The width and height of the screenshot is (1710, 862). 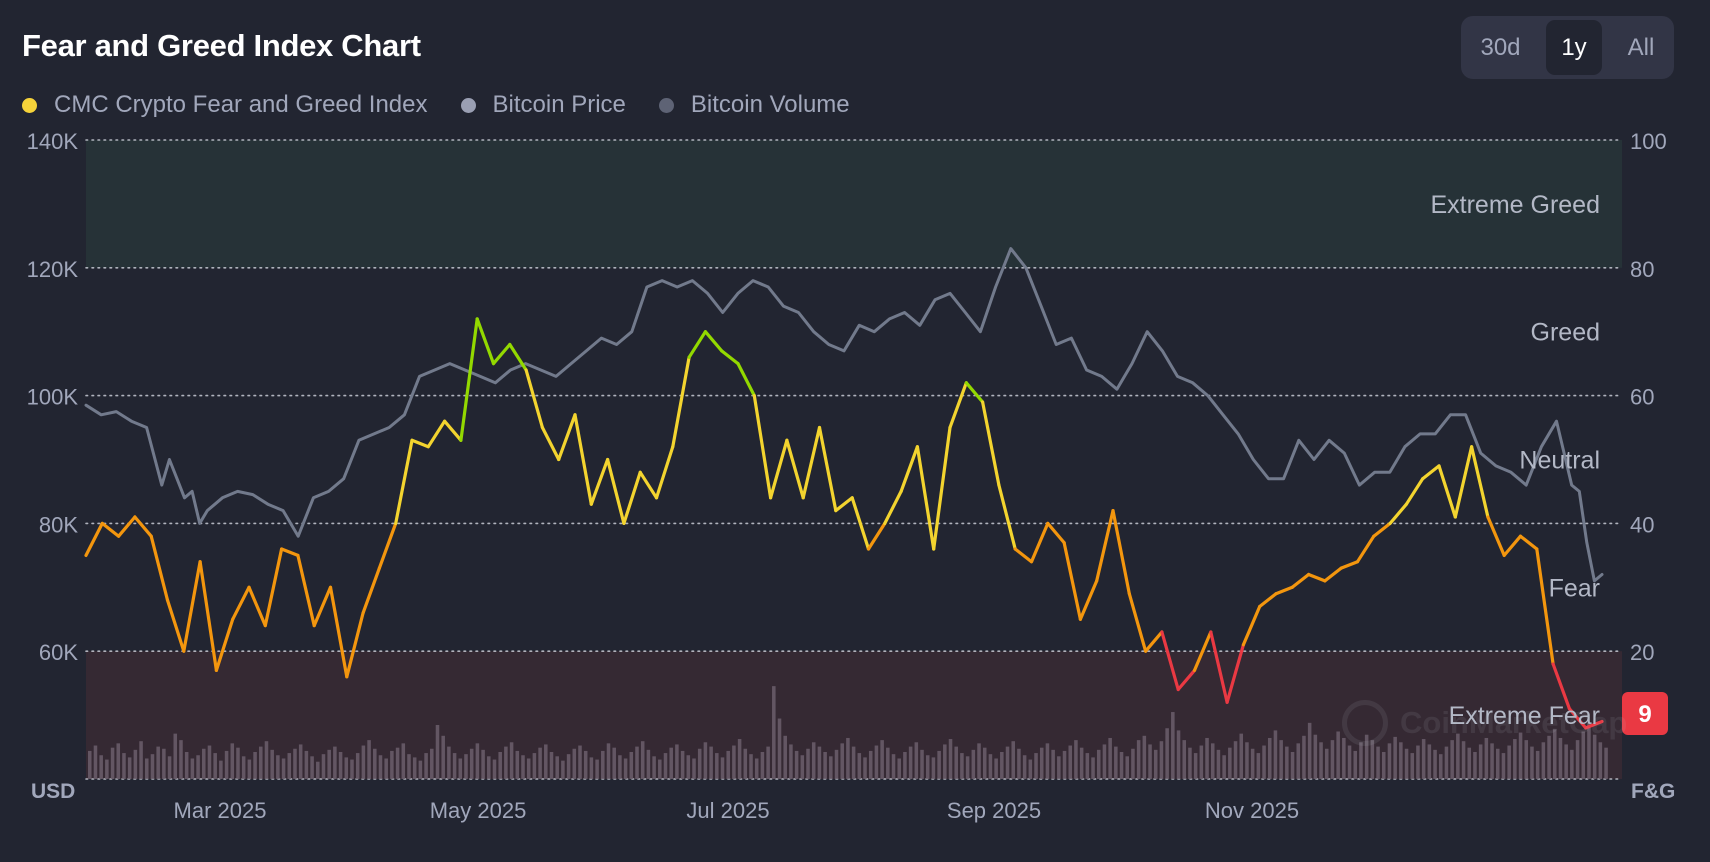 I want to click on legend-item-fear-greed: CMC Crypto Fear and Greed Index, so click(x=225, y=105).